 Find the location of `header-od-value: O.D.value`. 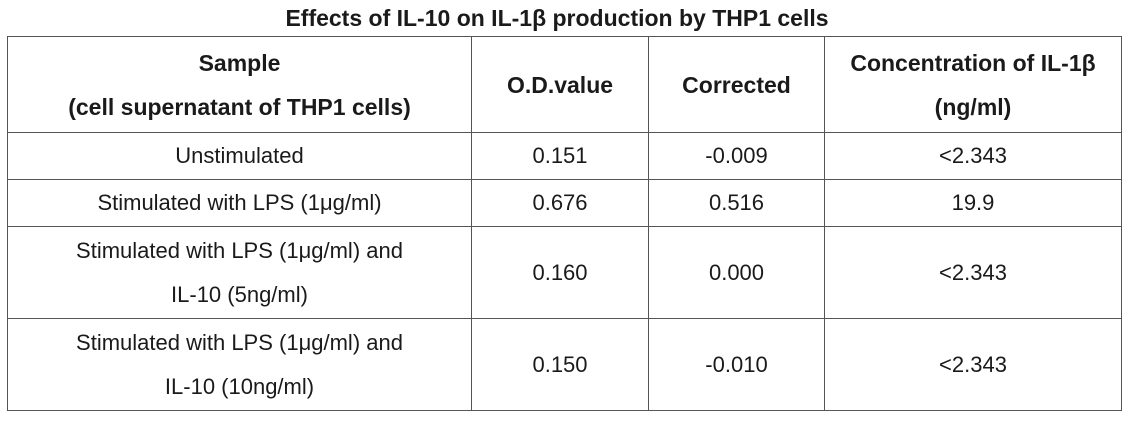

header-od-value: O.D.value is located at coordinates (560, 84).